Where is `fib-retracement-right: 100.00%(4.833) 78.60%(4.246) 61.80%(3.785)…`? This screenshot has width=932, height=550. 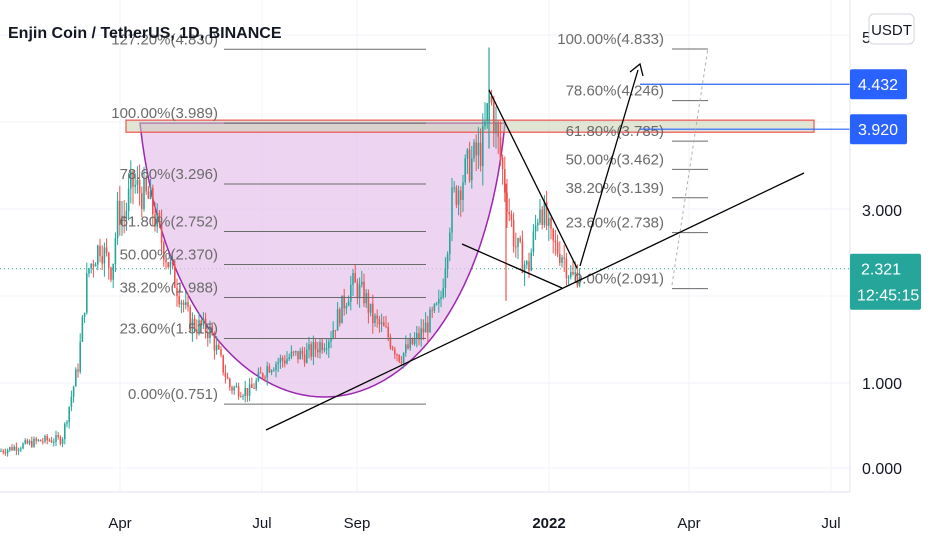
fib-retracement-right: 100.00%(4.833) 78.60%(4.246) 61.80%(3.785)… is located at coordinates (632, 160).